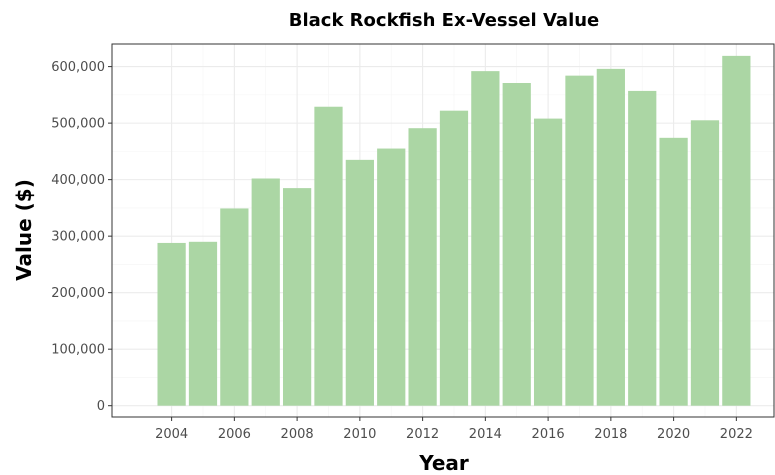  Describe the element at coordinates (610, 237) in the screenshot. I see `bar-2018` at that location.